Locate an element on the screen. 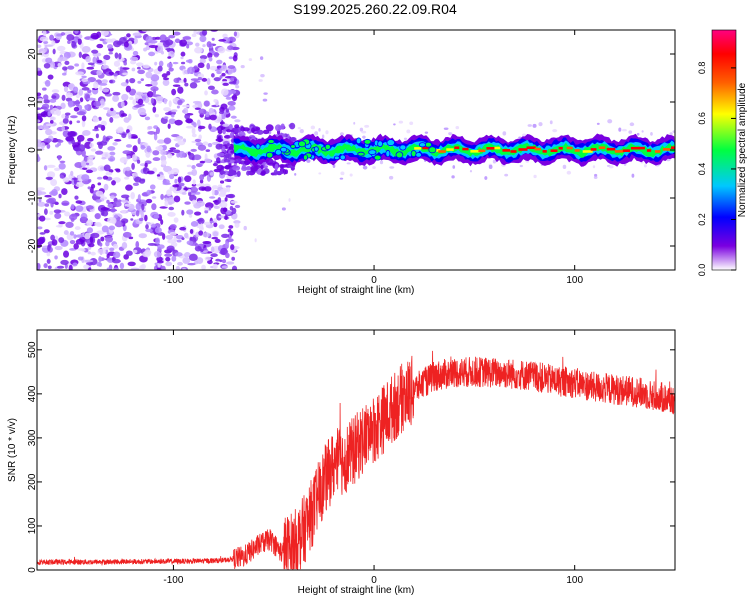  spectrogram-y-axis-label: Frequency (Hz) is located at coordinates (12, 150).